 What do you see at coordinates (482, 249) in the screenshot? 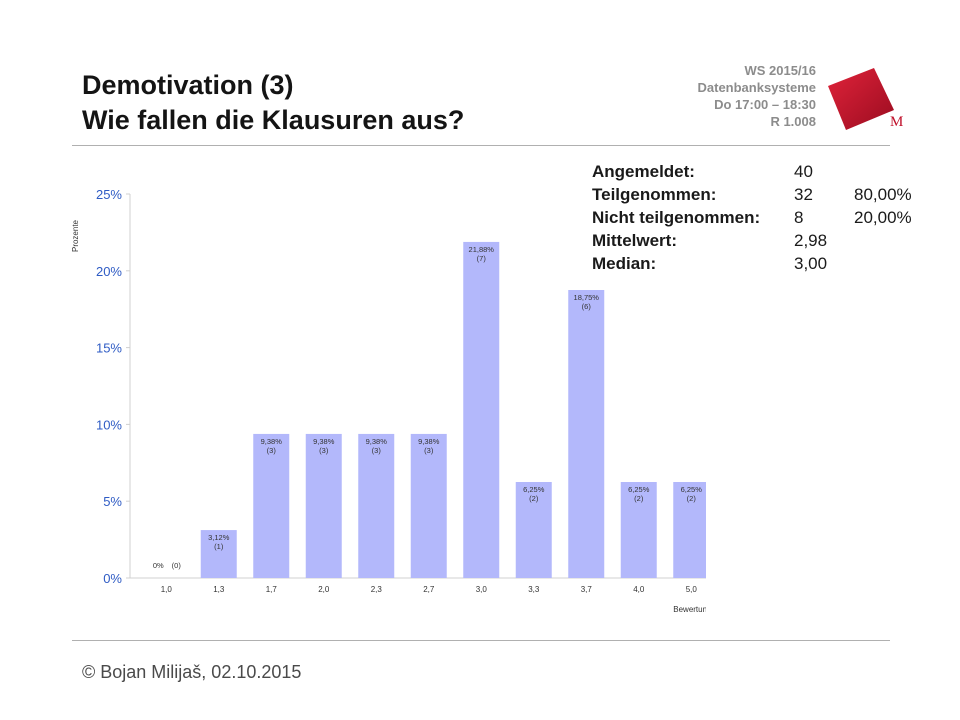
I see `bar-value-label: 21,88%` at bounding box center [482, 249].